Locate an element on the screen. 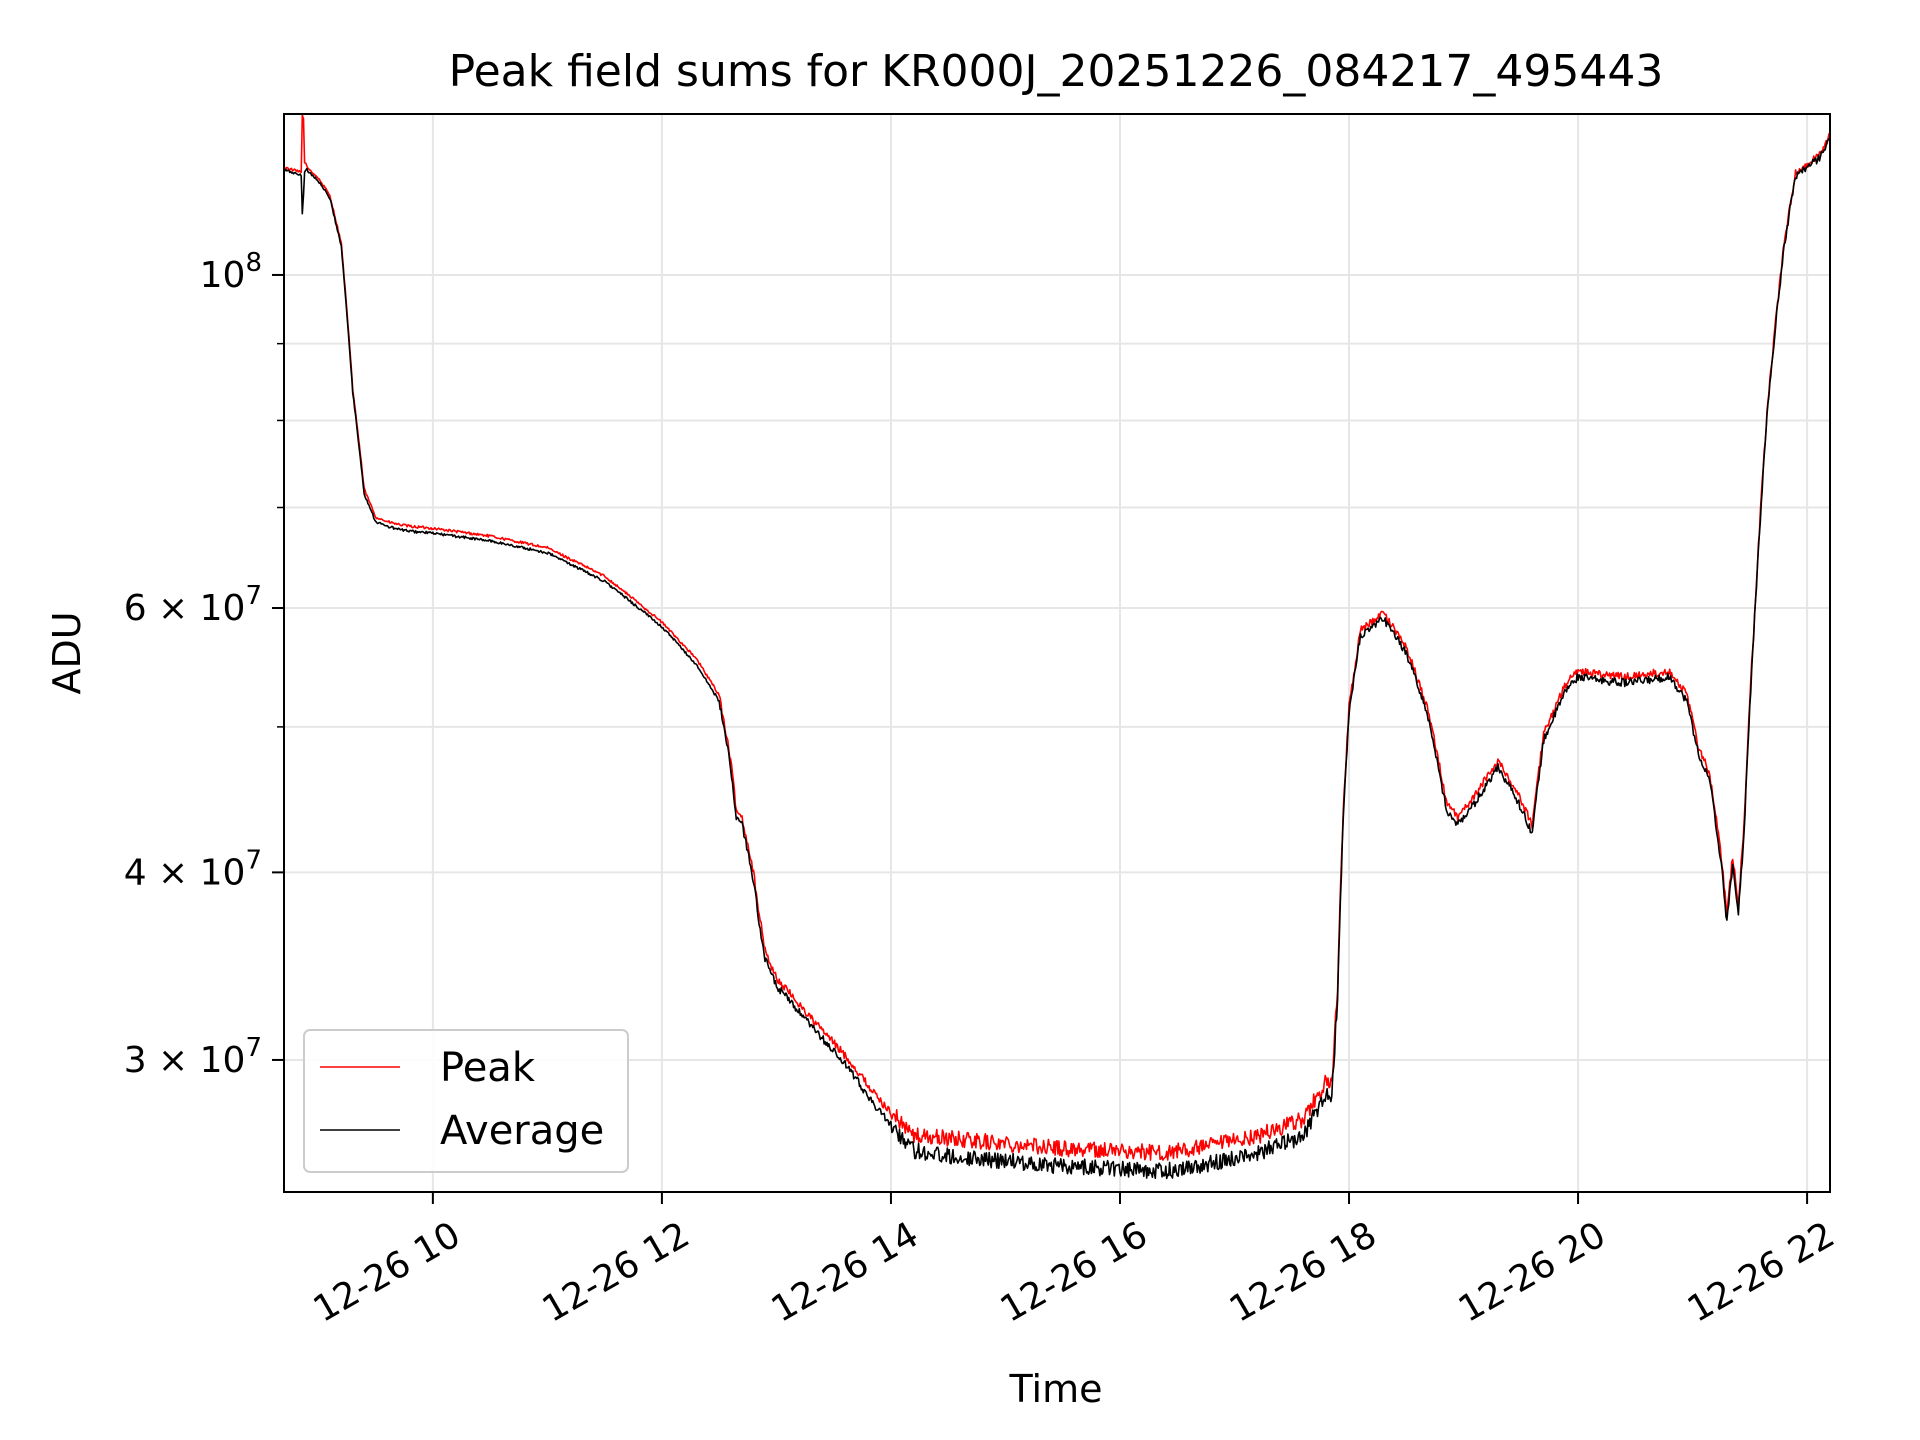  y-tick-base: 4 × 10 is located at coordinates (185, 872).